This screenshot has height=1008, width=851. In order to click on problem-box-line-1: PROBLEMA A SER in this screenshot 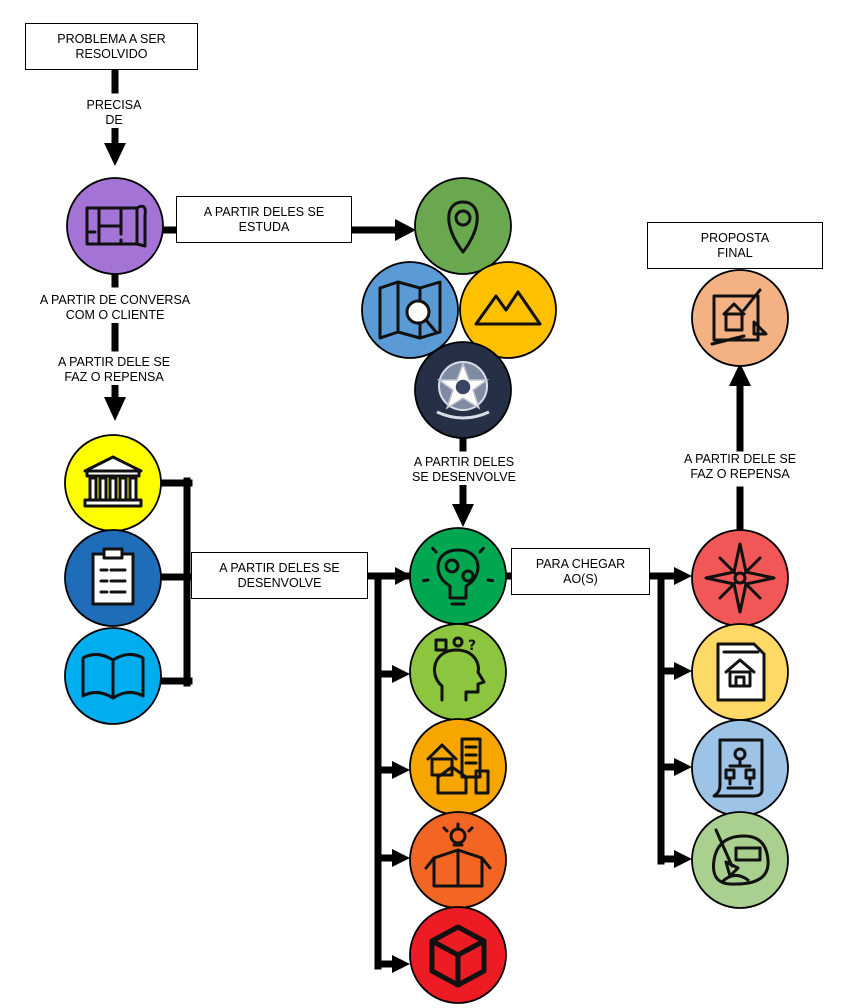, I will do `click(111, 38)`.